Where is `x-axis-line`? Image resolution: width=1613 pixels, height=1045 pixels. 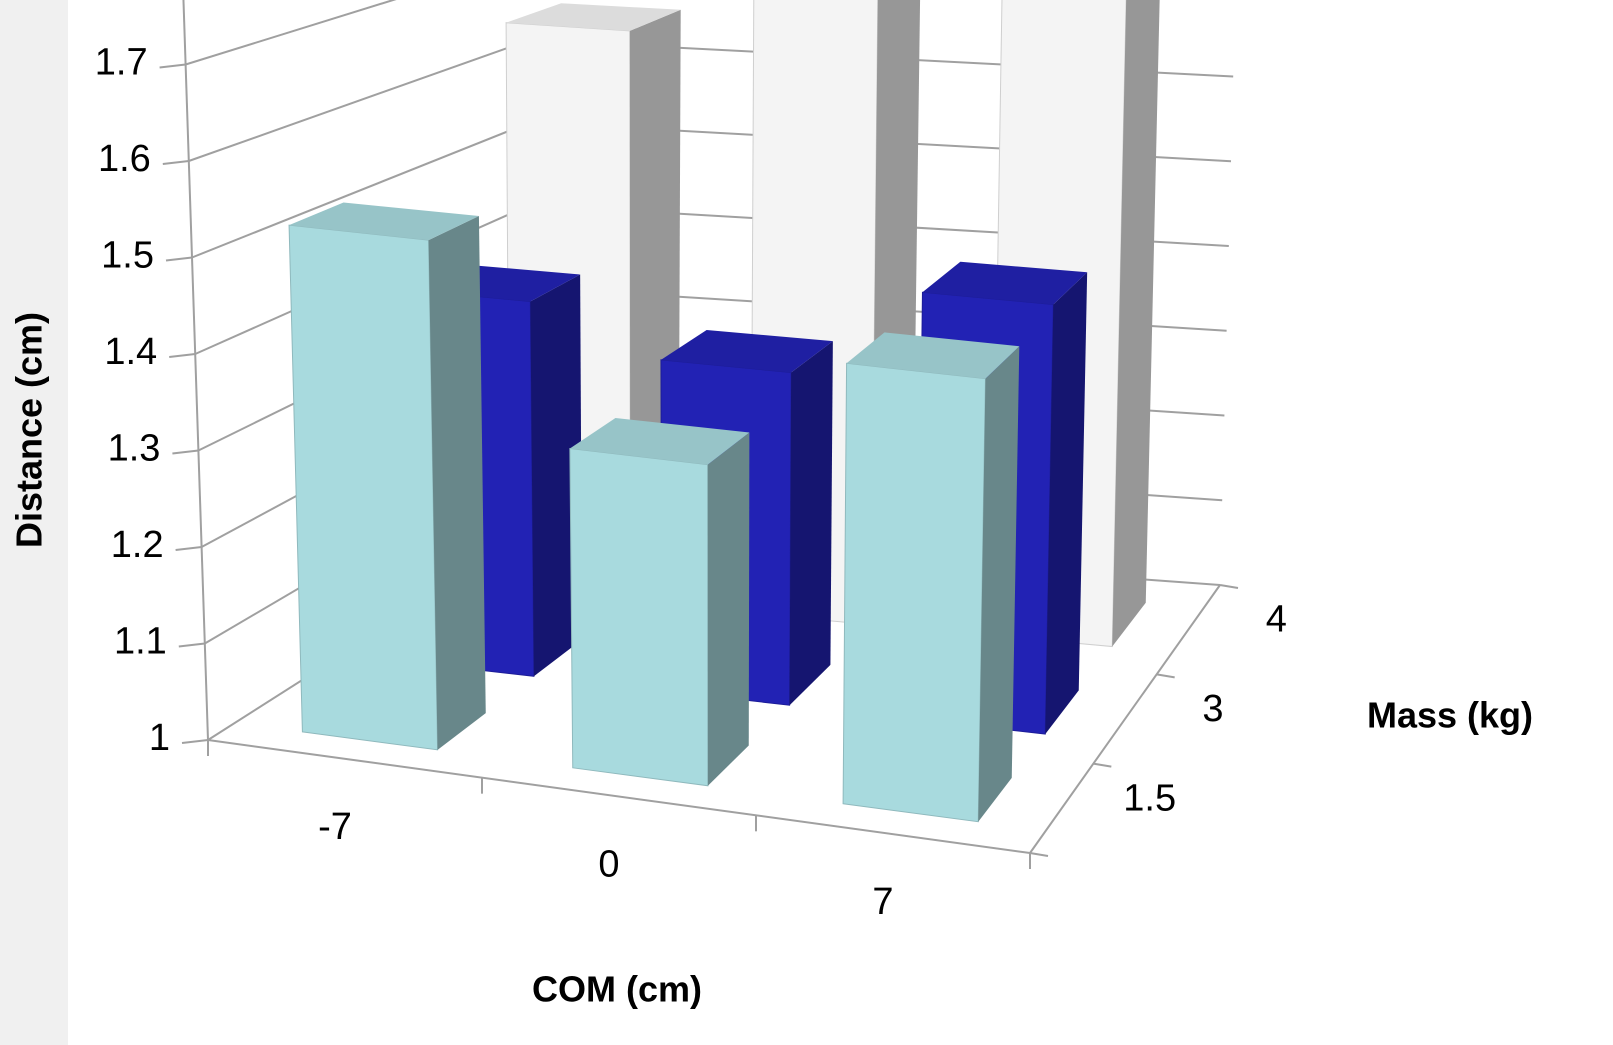
x-axis-line is located at coordinates (619, 796).